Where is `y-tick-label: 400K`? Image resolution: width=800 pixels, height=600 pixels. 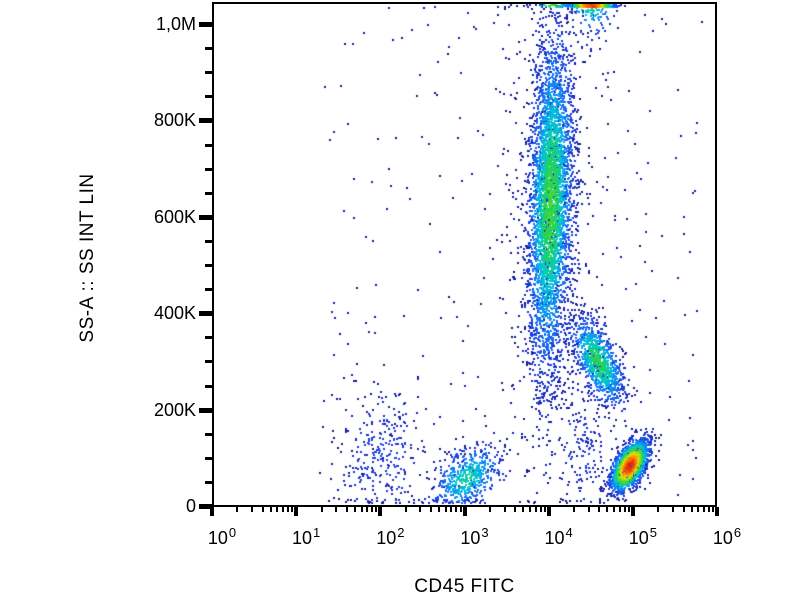 y-tick-label: 400K is located at coordinates (174, 313).